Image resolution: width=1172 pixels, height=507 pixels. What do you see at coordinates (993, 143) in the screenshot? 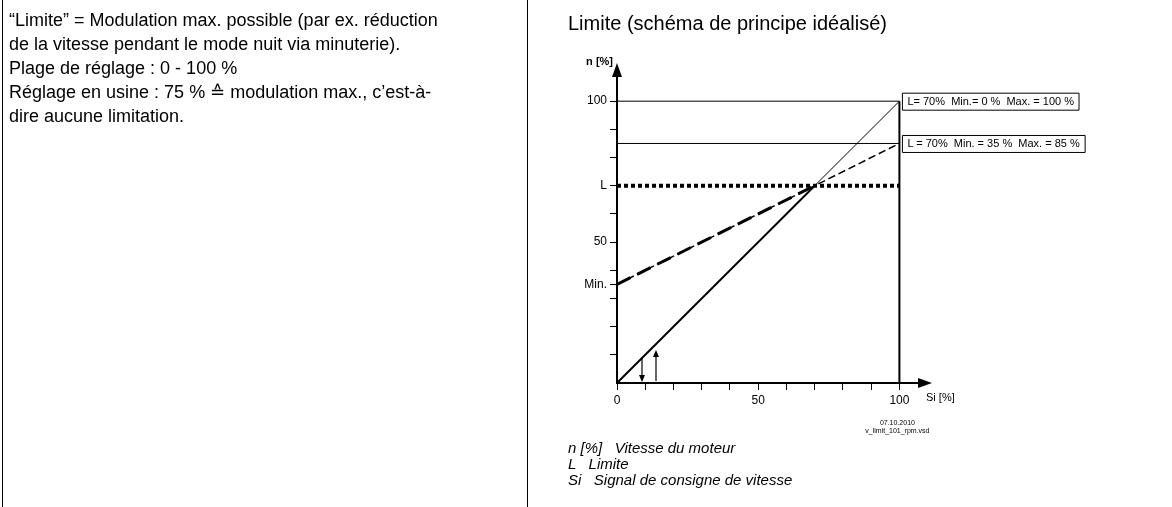
I see `ref-line-label: L = 70% Min. = 35 % Max. = 85 %` at bounding box center [993, 143].